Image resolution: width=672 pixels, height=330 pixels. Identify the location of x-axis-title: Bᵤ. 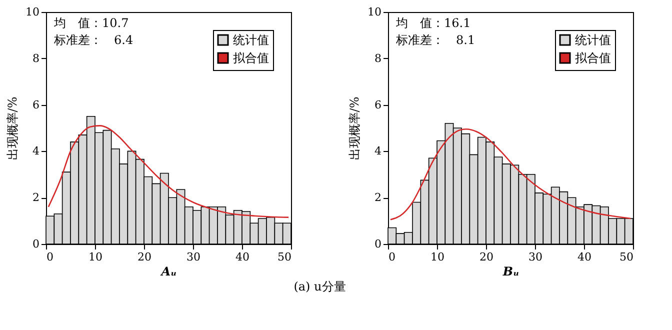
(511, 271).